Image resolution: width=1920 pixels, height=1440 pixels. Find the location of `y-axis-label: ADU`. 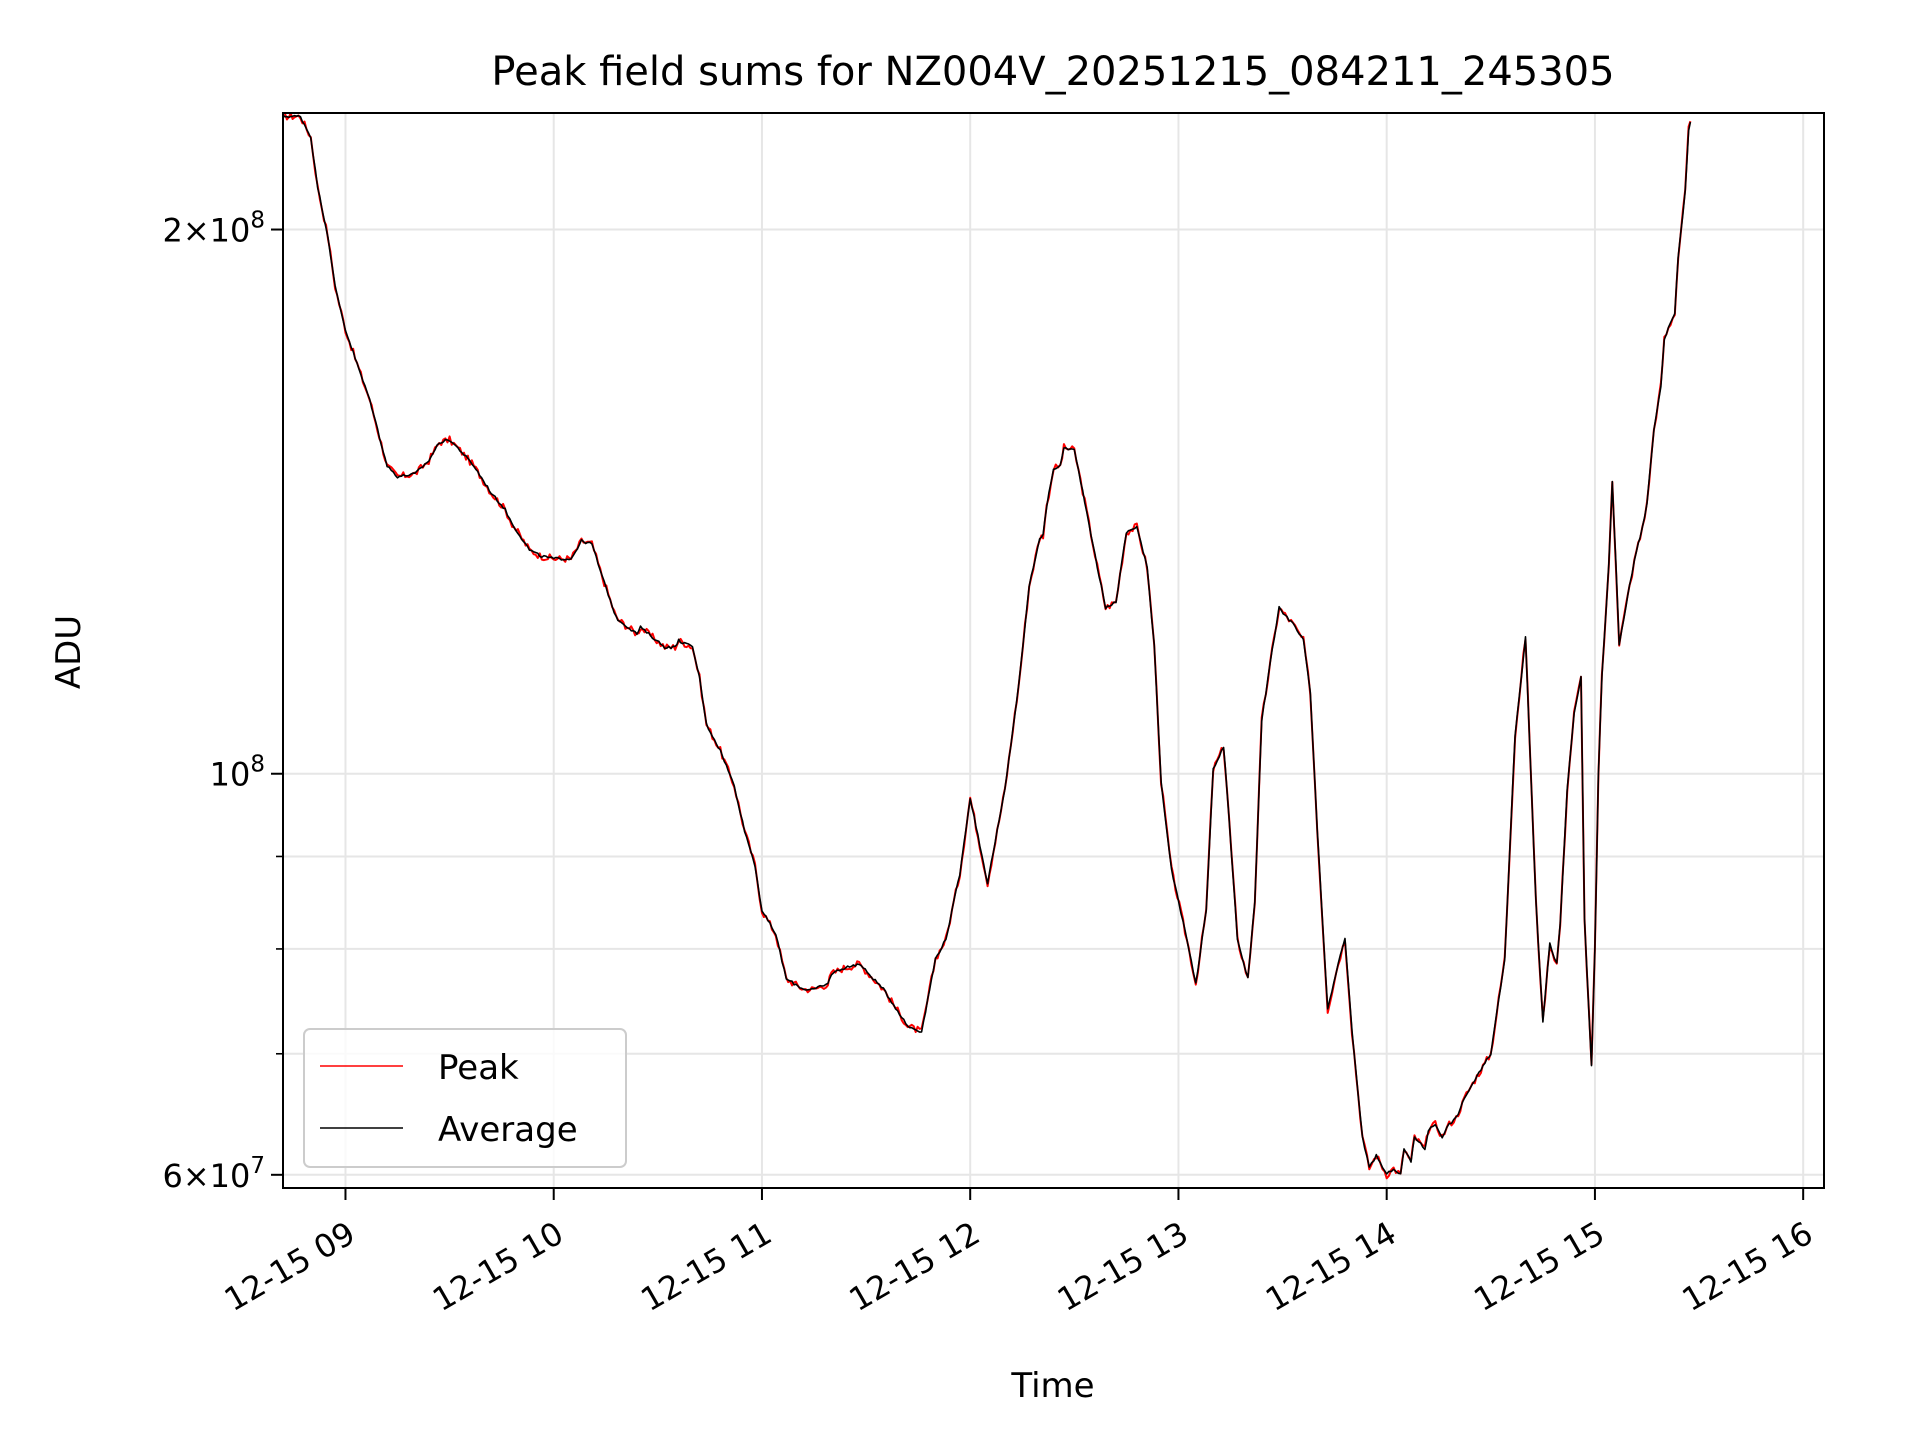

y-axis-label: ADU is located at coordinates (69, 652).